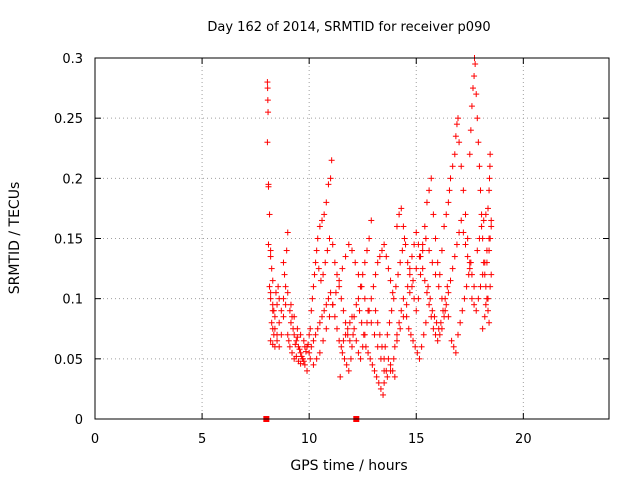 This screenshot has height=480, width=640. I want to click on y-tick-label: 0.2, so click(72, 179).